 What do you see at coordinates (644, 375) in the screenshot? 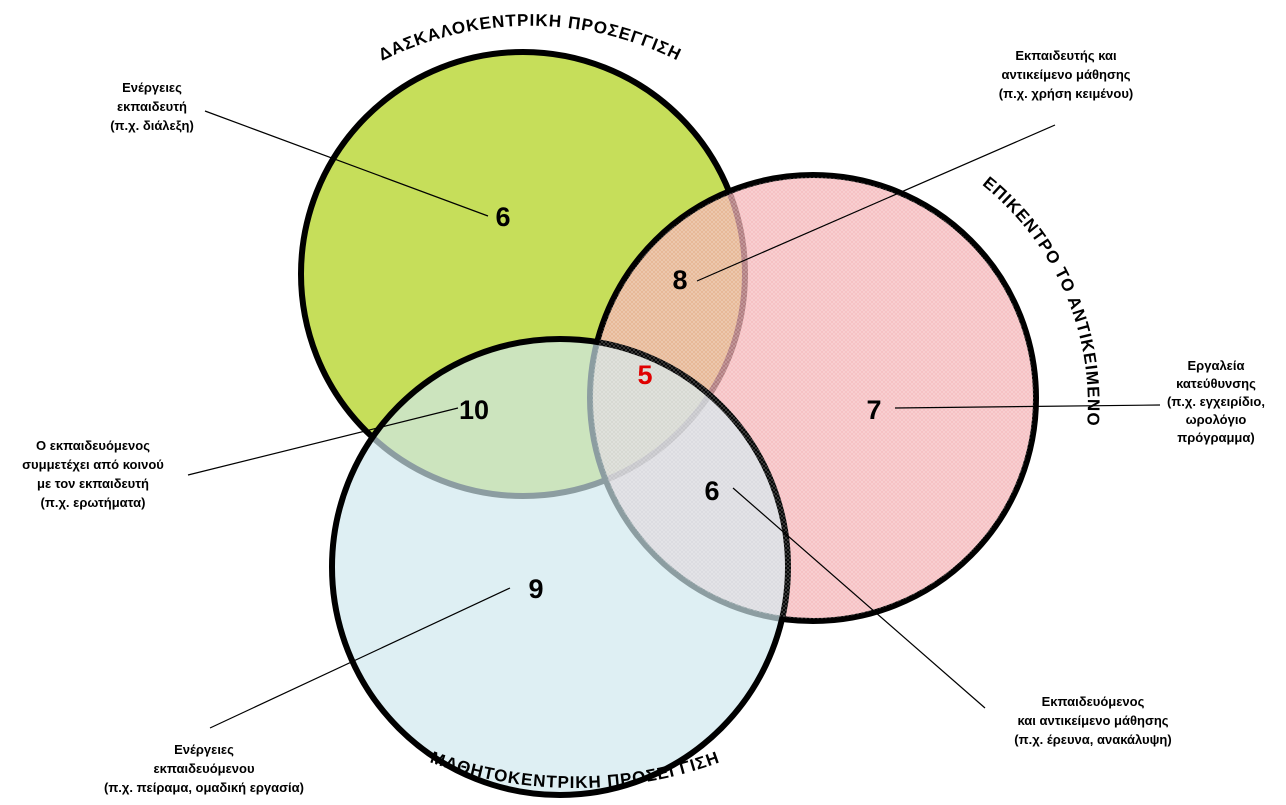
I see `region-center-number: 5` at bounding box center [644, 375].